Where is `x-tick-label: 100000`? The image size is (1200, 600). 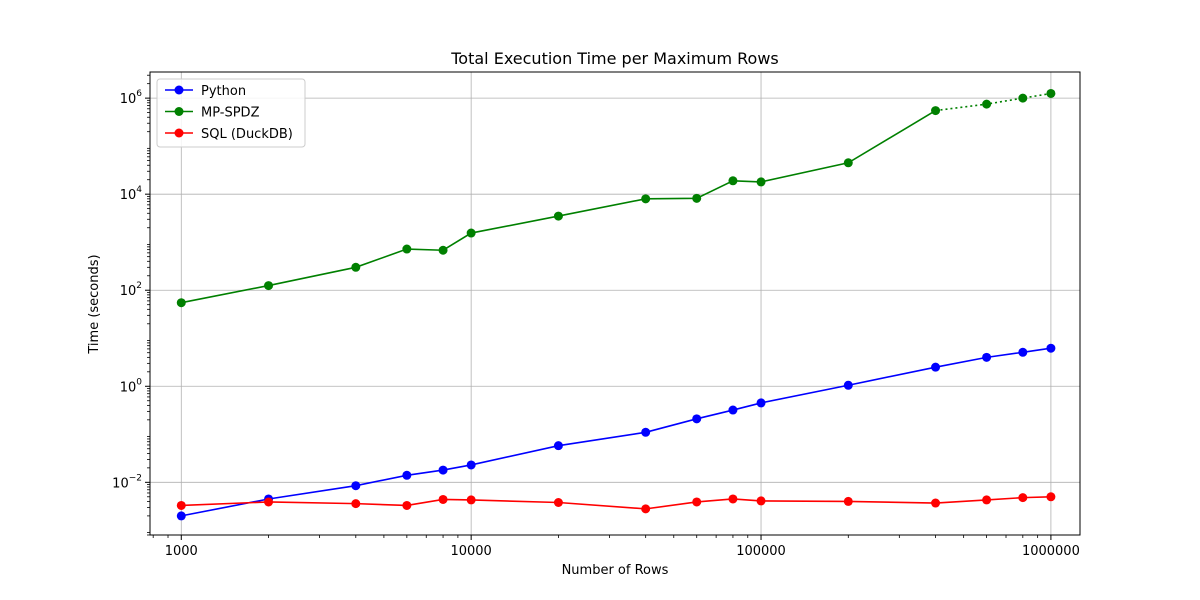 x-tick-label: 100000 is located at coordinates (761, 551).